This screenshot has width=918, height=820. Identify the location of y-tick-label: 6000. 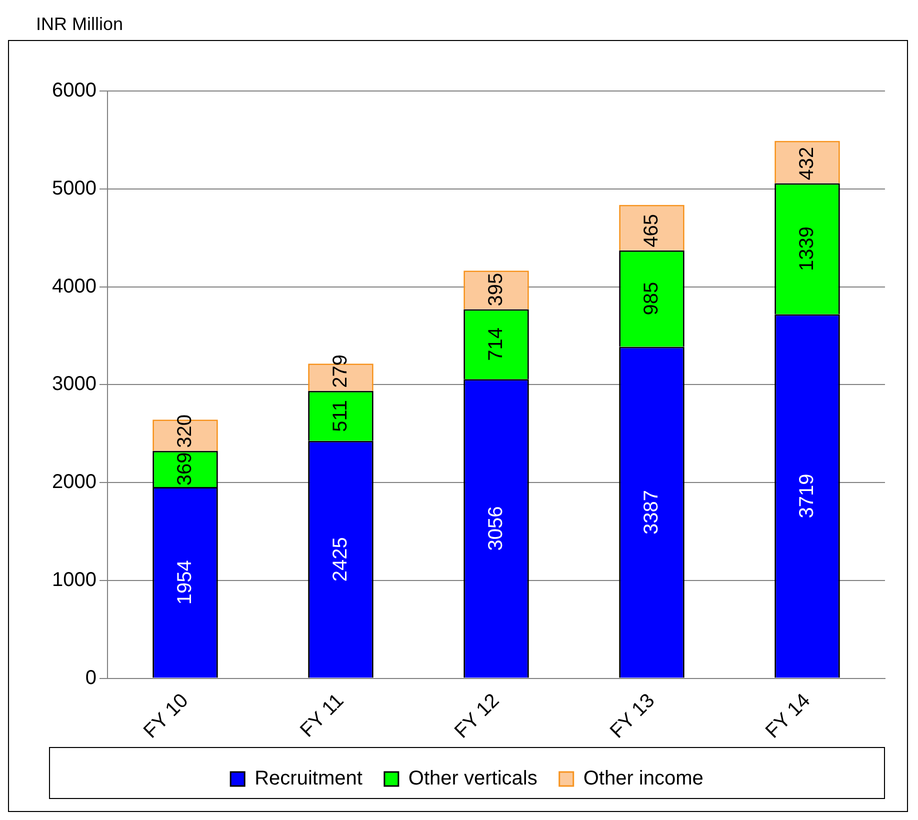
(74, 91).